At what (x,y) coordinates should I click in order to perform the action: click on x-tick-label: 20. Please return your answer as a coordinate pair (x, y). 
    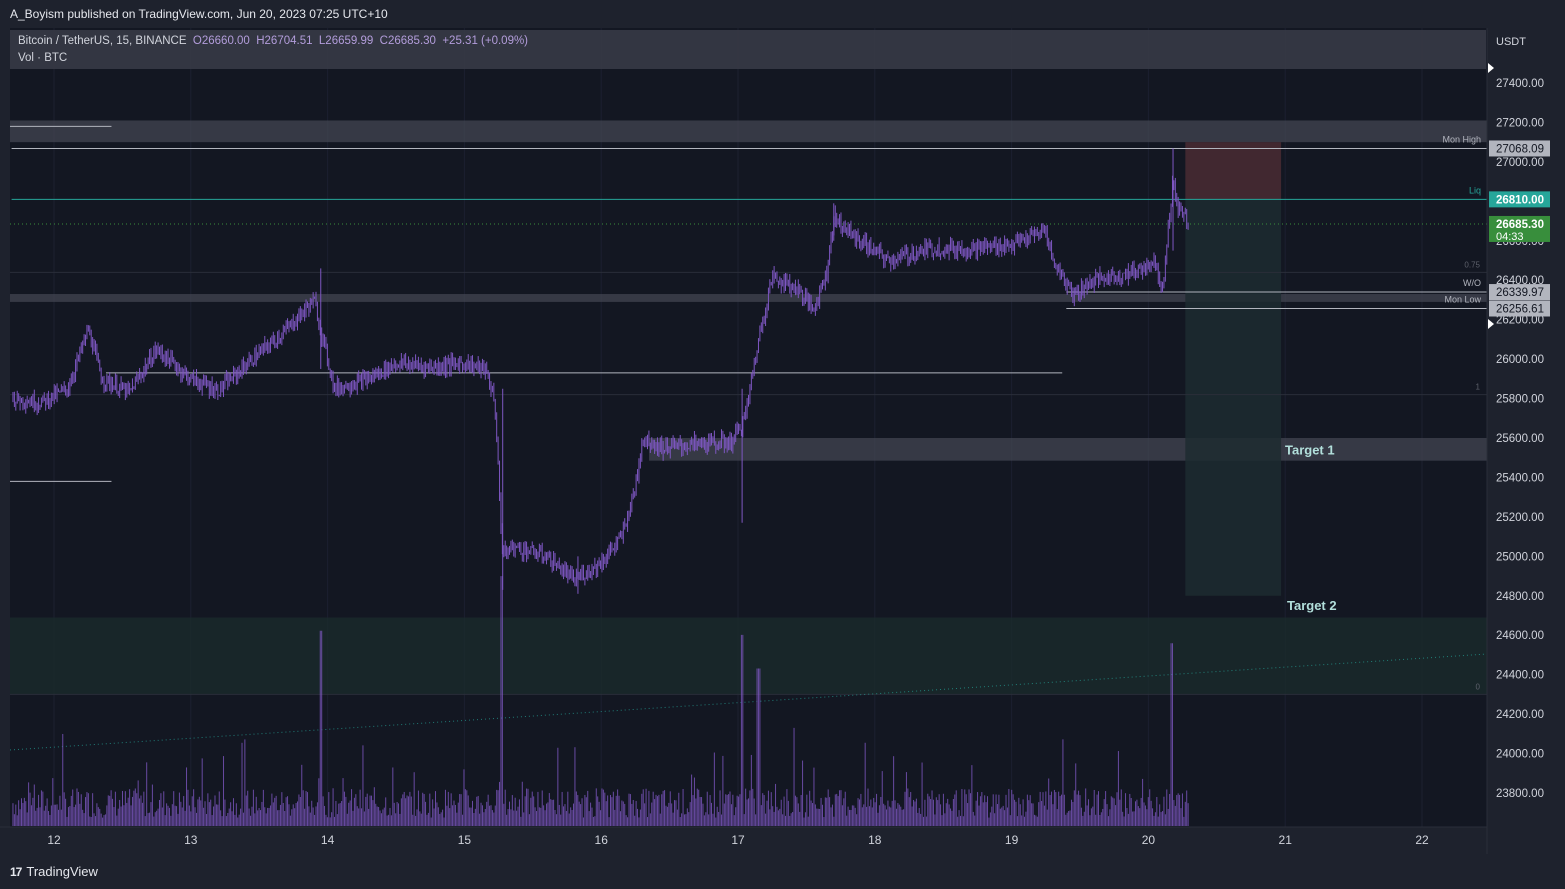
    Looking at the image, I should click on (1149, 840).